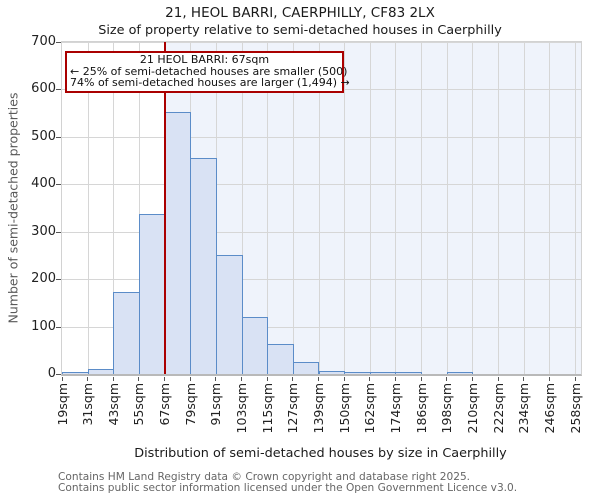  What do you see at coordinates (370, 408) in the screenshot?
I see `x-tick-label: 162sqm` at bounding box center [370, 408].